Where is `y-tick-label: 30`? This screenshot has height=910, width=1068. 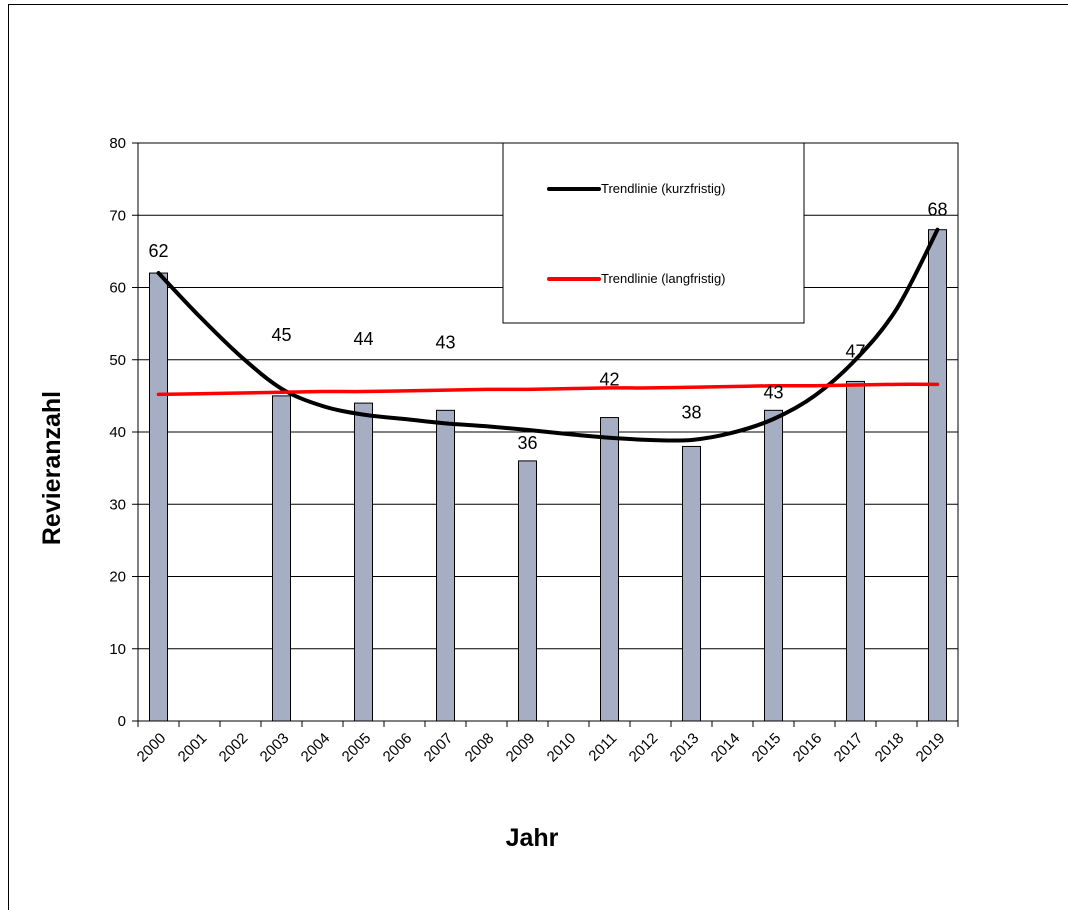 y-tick-label: 30 is located at coordinates (117, 504).